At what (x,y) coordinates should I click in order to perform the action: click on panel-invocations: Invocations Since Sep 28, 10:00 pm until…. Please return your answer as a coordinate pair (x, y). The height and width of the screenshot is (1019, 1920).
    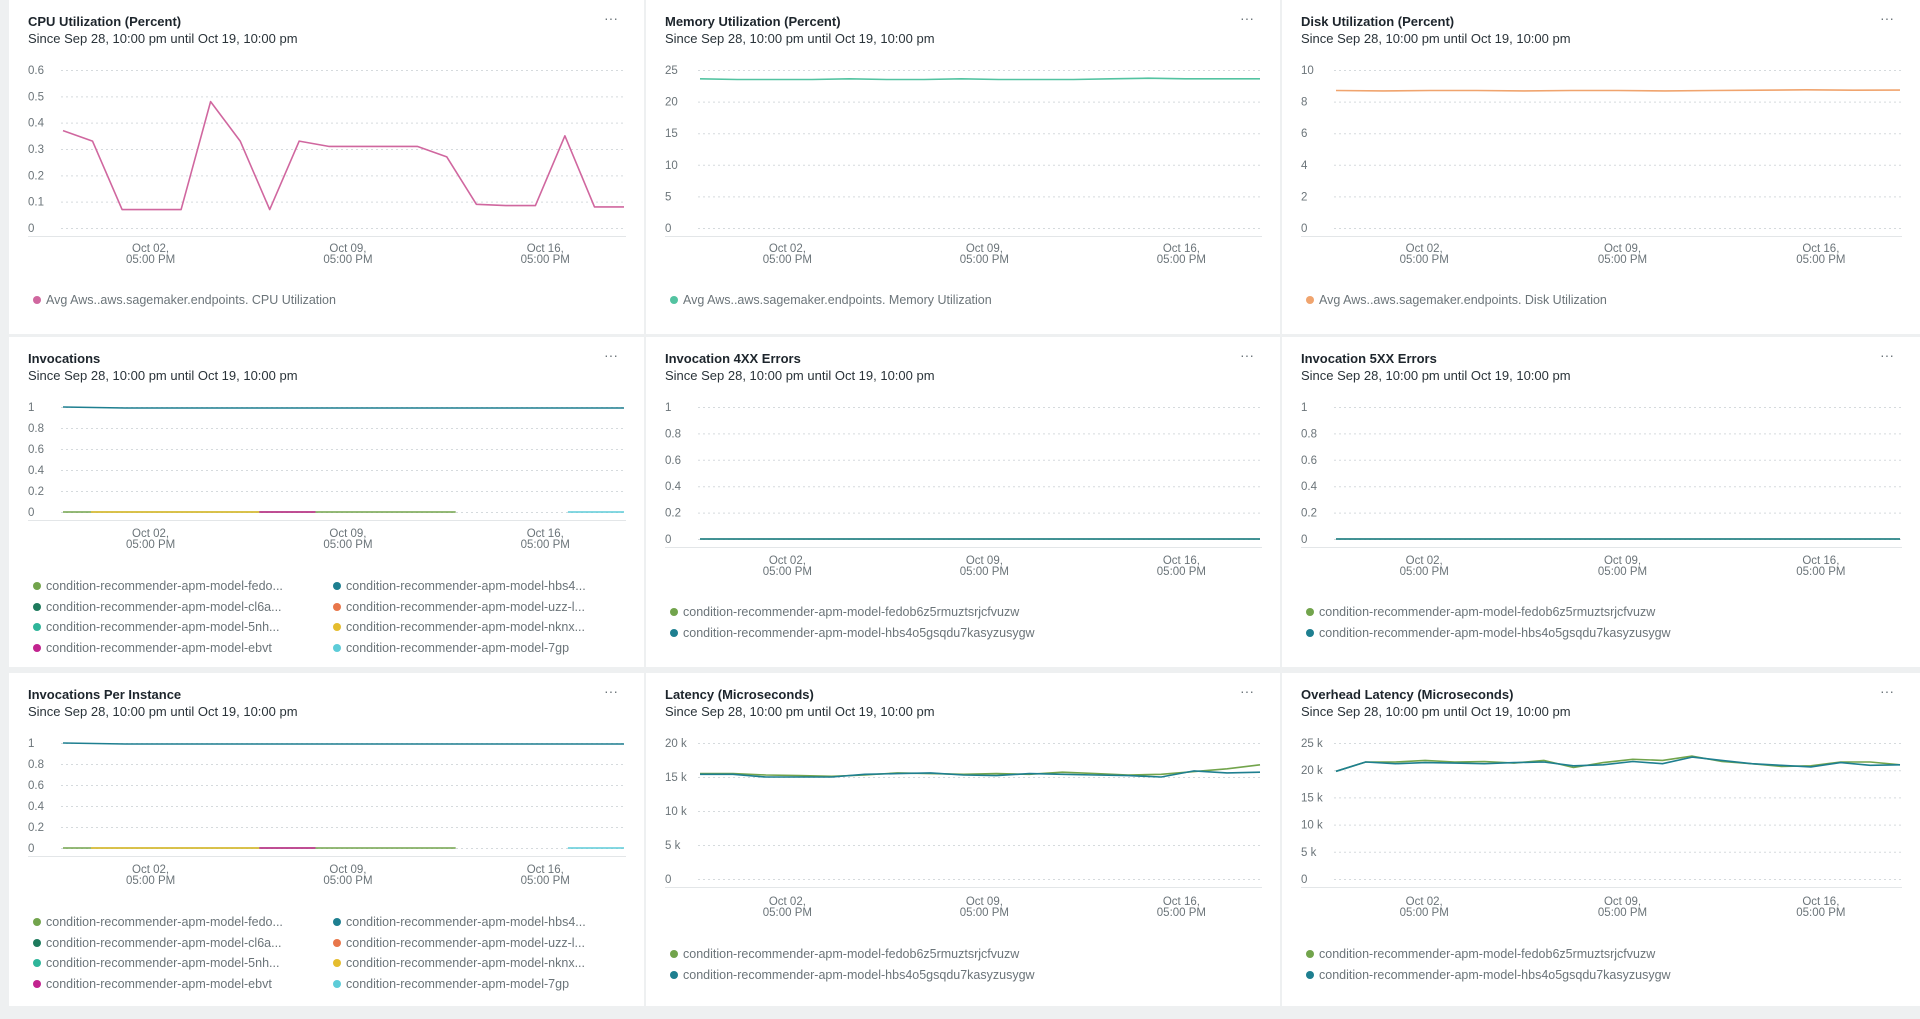
    Looking at the image, I should click on (326, 502).